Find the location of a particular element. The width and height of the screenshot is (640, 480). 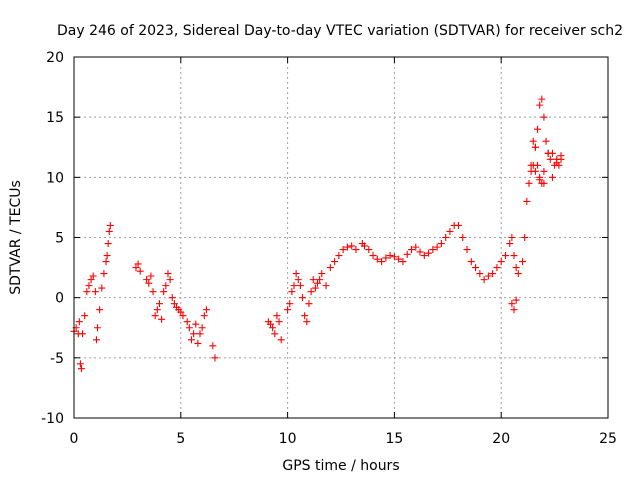

y-axis-label: SDTVAR / TECUs is located at coordinates (16, 237).